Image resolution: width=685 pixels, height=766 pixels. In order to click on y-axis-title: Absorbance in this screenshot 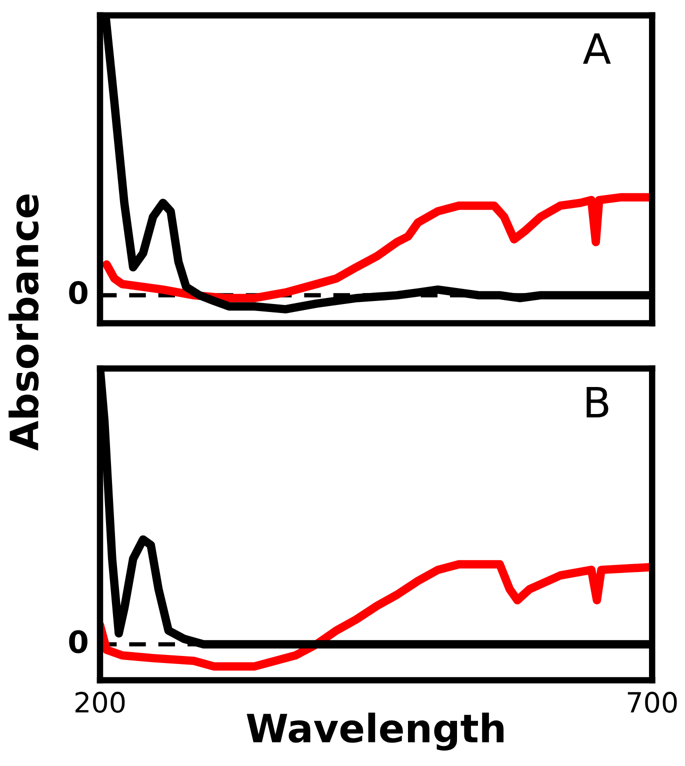, I will do `click(23, 322)`.